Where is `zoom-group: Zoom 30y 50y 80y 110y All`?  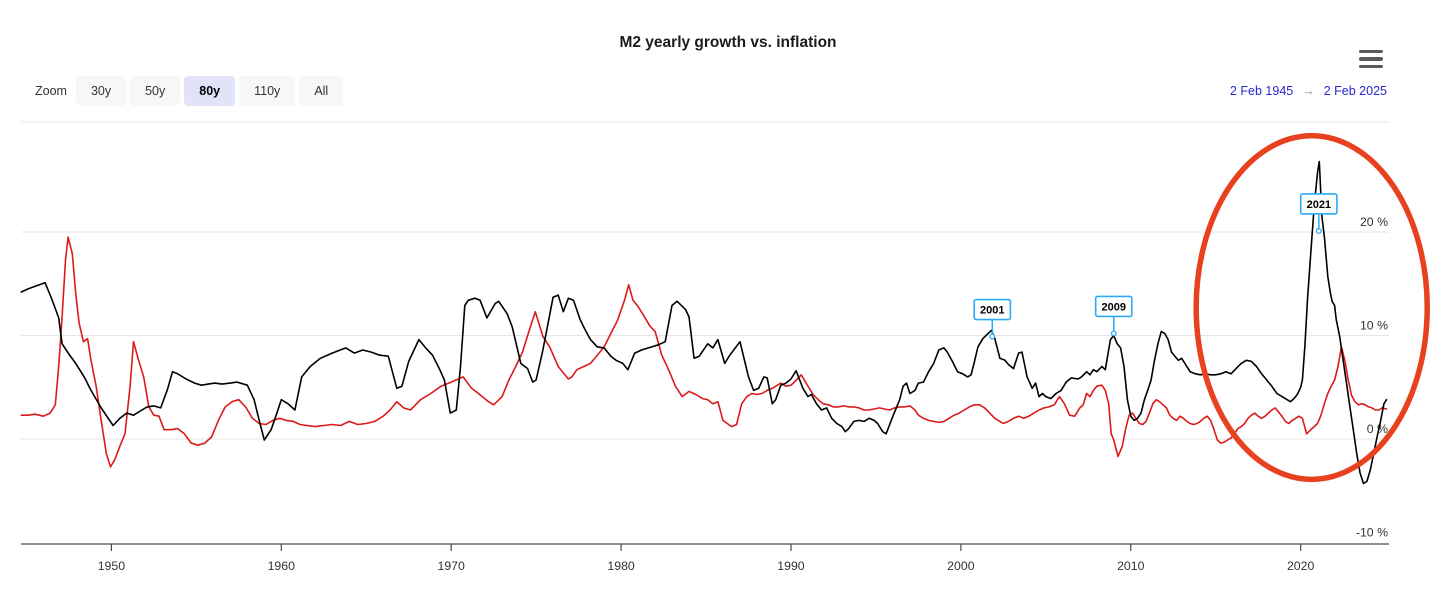 zoom-group: Zoom 30y 50y 80y 110y All is located at coordinates (189, 91).